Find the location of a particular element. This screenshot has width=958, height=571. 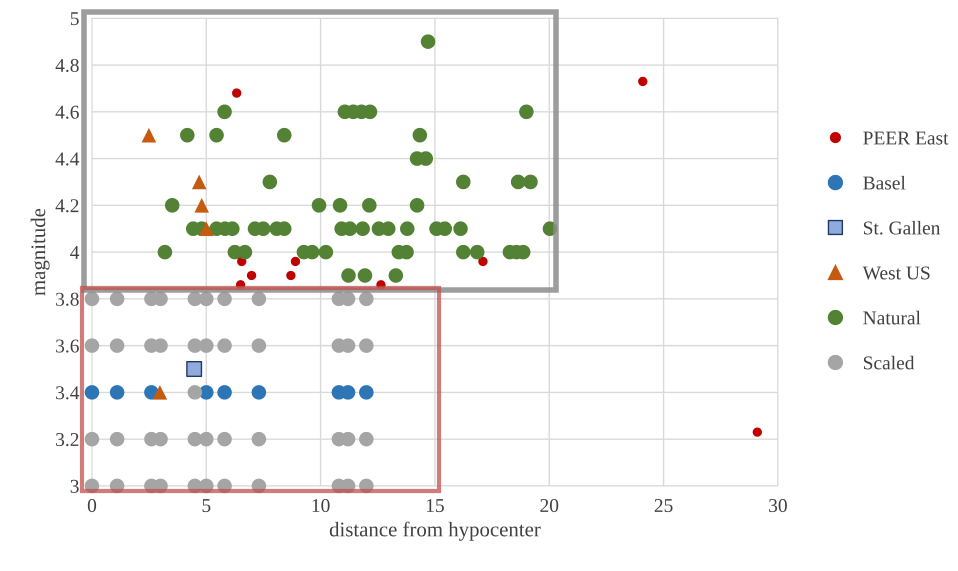

y-axis-title: magnitude is located at coordinates (40, 252).